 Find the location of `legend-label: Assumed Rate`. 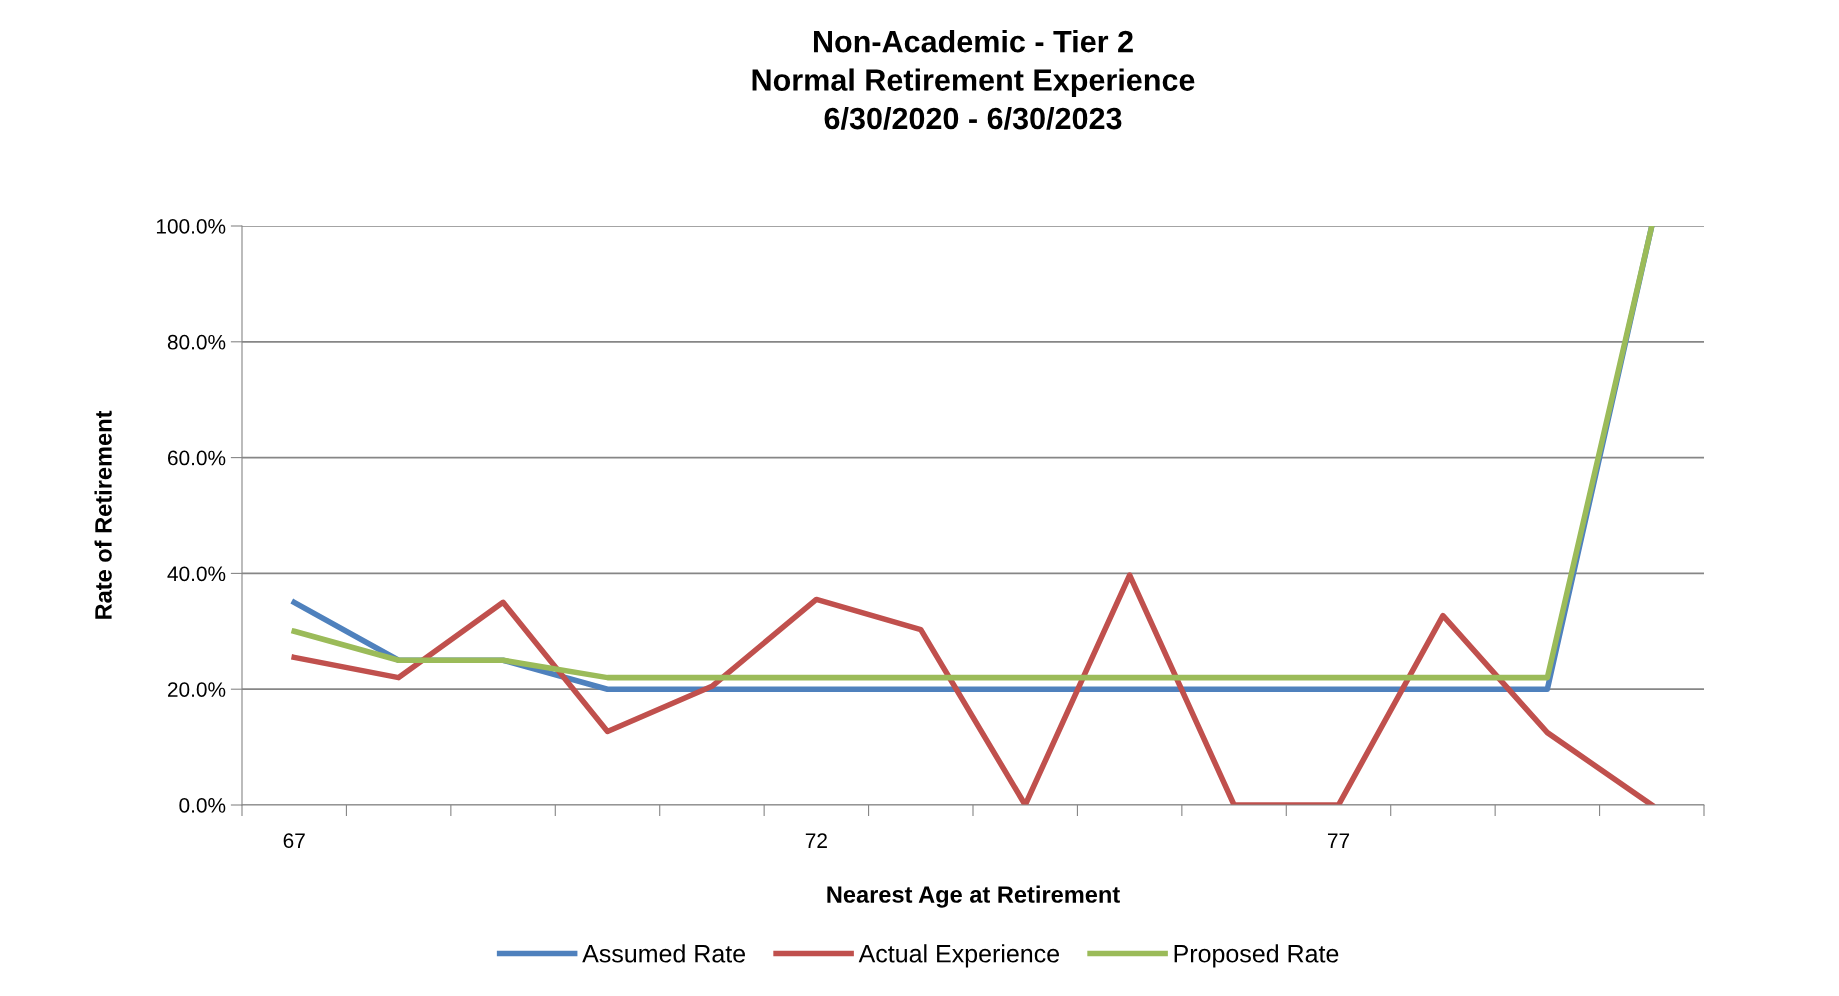

legend-label: Assumed Rate is located at coordinates (663, 953).